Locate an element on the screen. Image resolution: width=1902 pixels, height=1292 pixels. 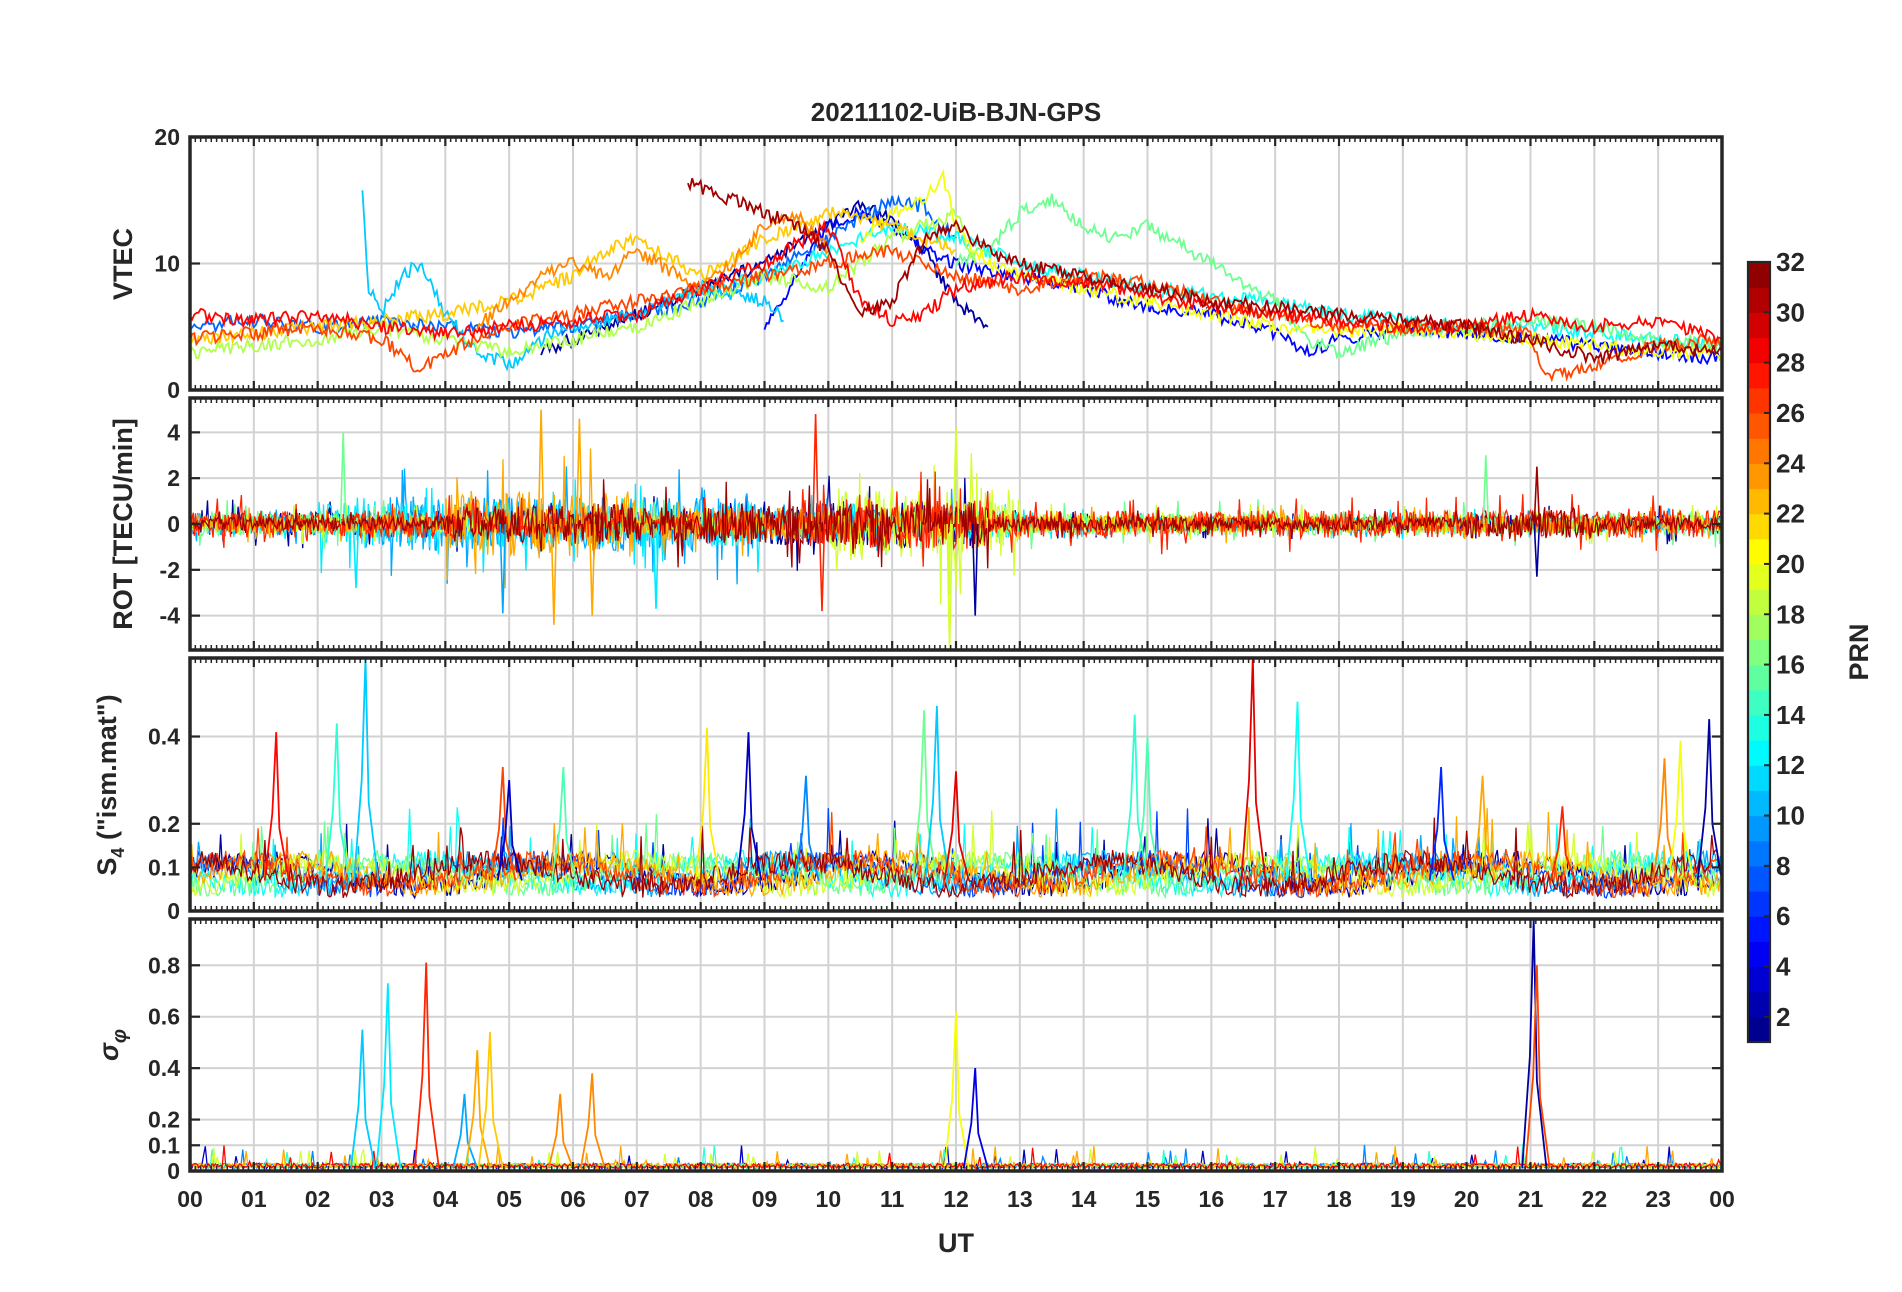
x-tick-label: 23 is located at coordinates (1658, 1199).